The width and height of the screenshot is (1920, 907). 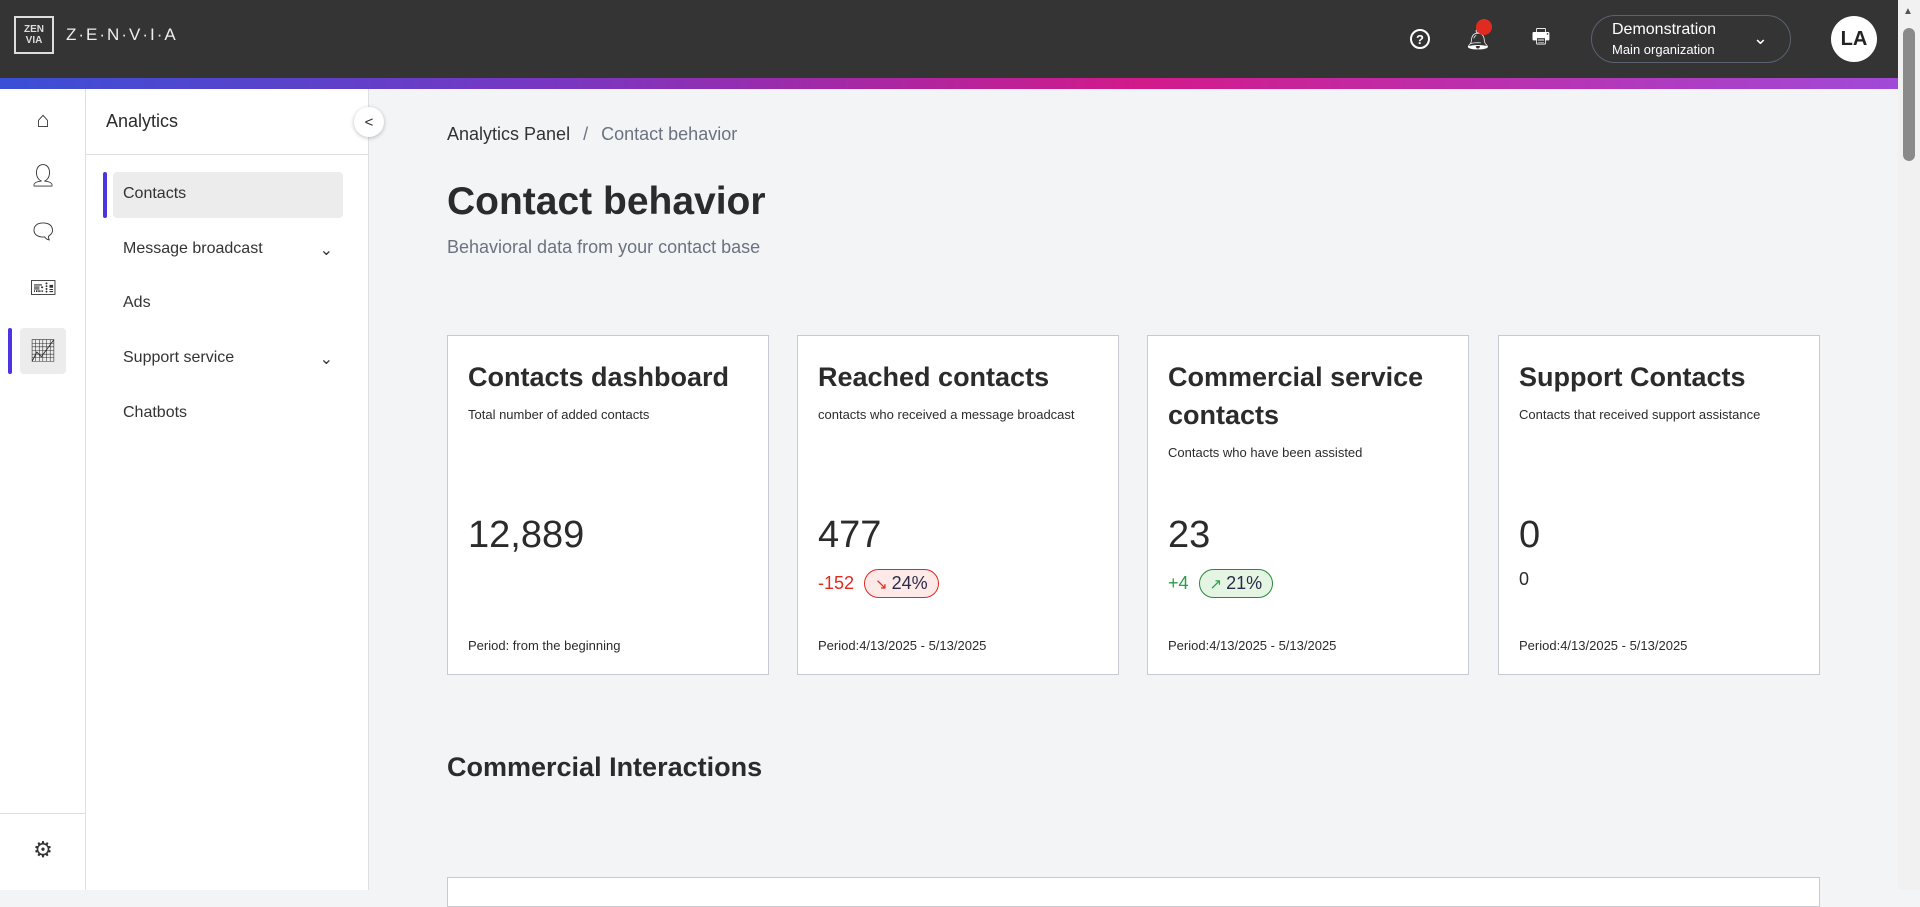 What do you see at coordinates (228, 304) in the screenshot?
I see `submenu-item-ads: Ads` at bounding box center [228, 304].